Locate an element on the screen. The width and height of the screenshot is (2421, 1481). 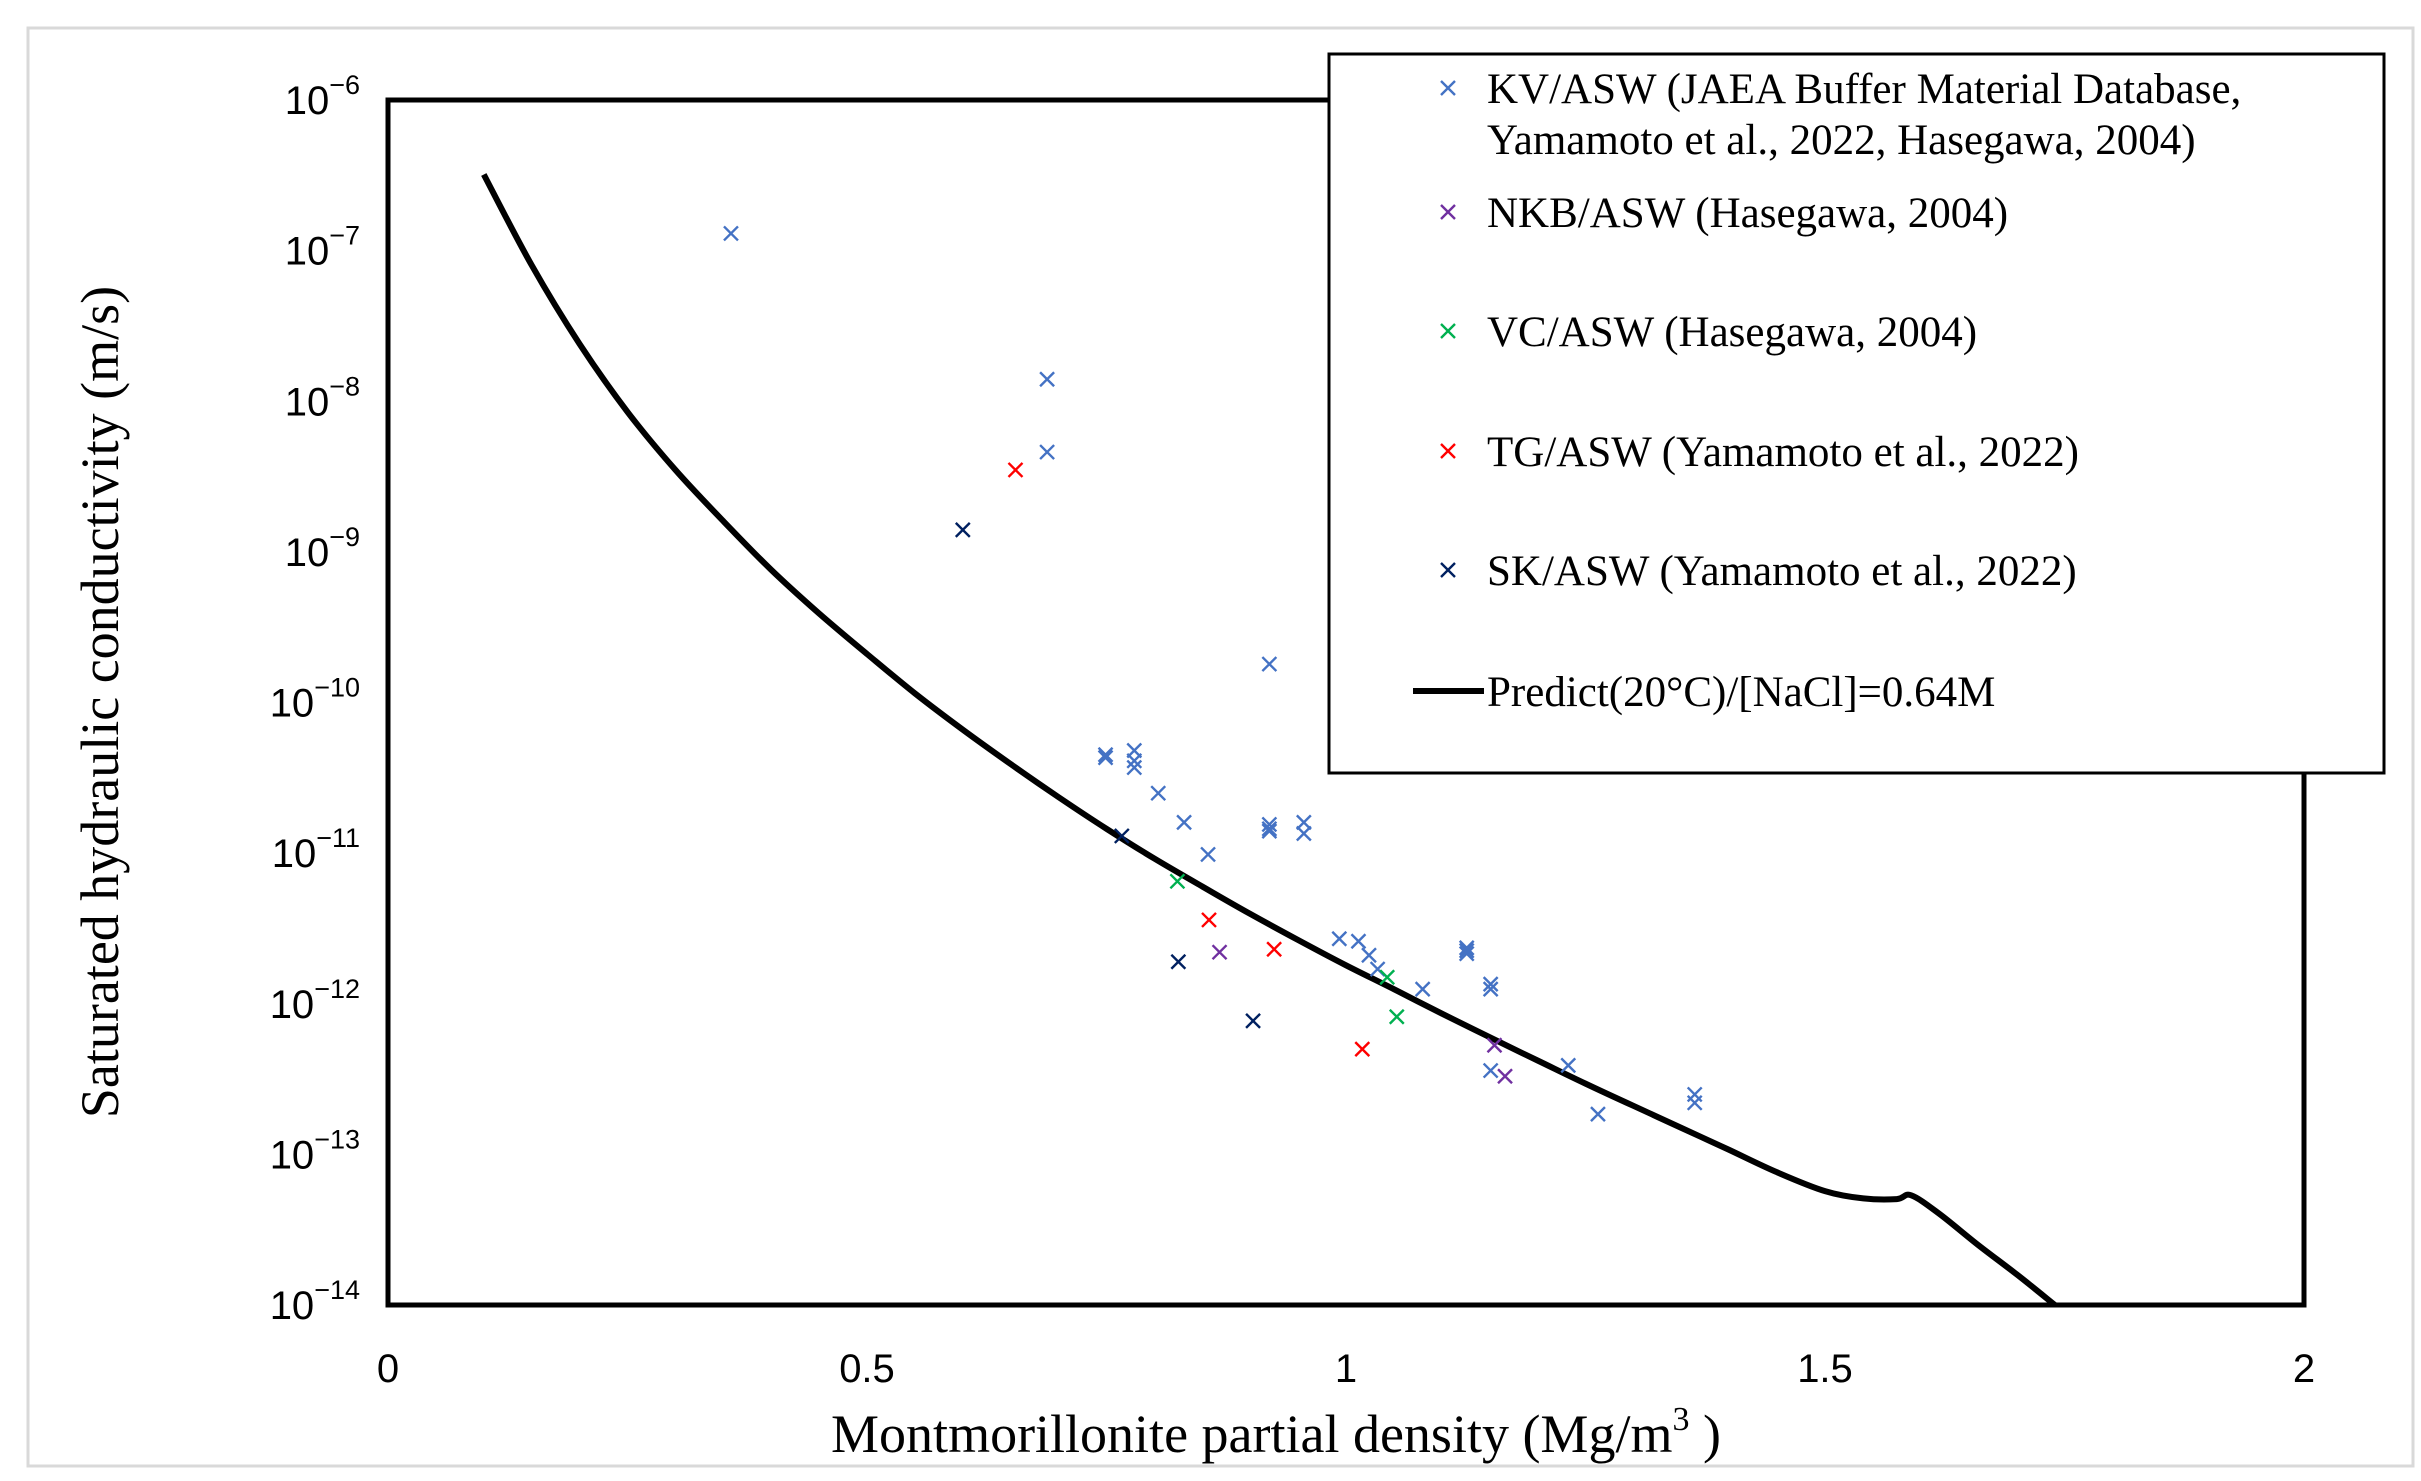
y-tick-label: 10⁻¹³ is located at coordinates (315, 1150).